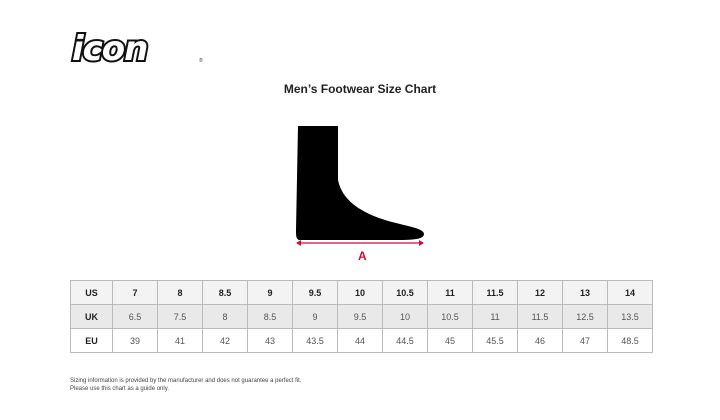  I want to click on icon-logo: icon ®, so click(136, 48).